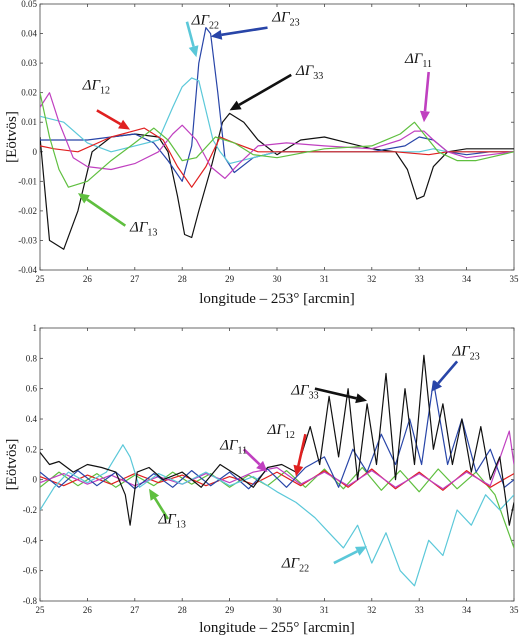  What do you see at coordinates (30, 540) in the screenshot?
I see `y-tick-label: -0.4` at bounding box center [30, 540].